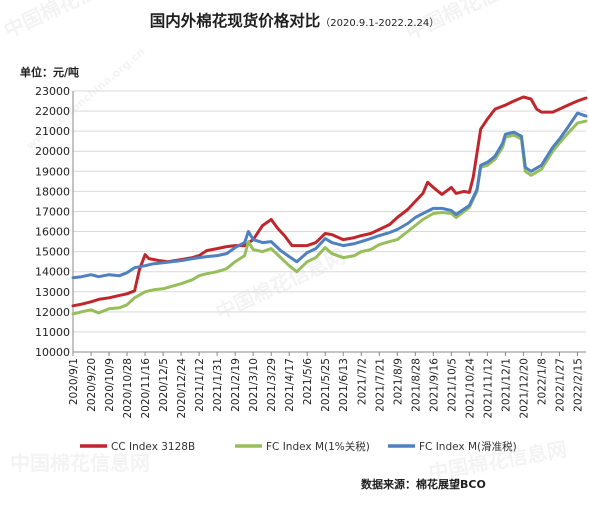 This screenshot has width=589, height=505. I want to click on x-tick-label: 2020/10/28, so click(128, 388).